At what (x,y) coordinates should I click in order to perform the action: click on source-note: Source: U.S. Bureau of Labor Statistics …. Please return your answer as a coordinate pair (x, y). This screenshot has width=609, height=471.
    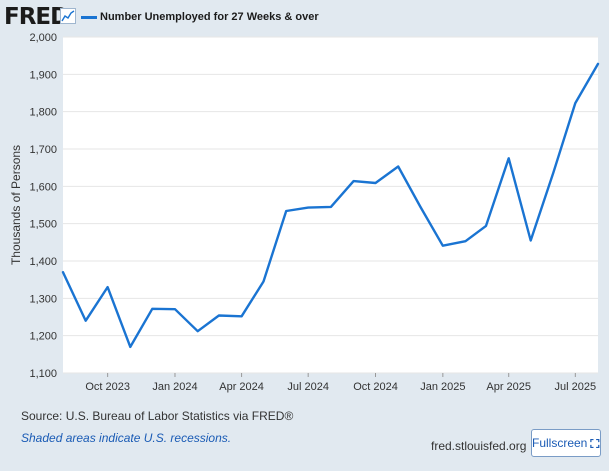
    Looking at the image, I should click on (157, 416).